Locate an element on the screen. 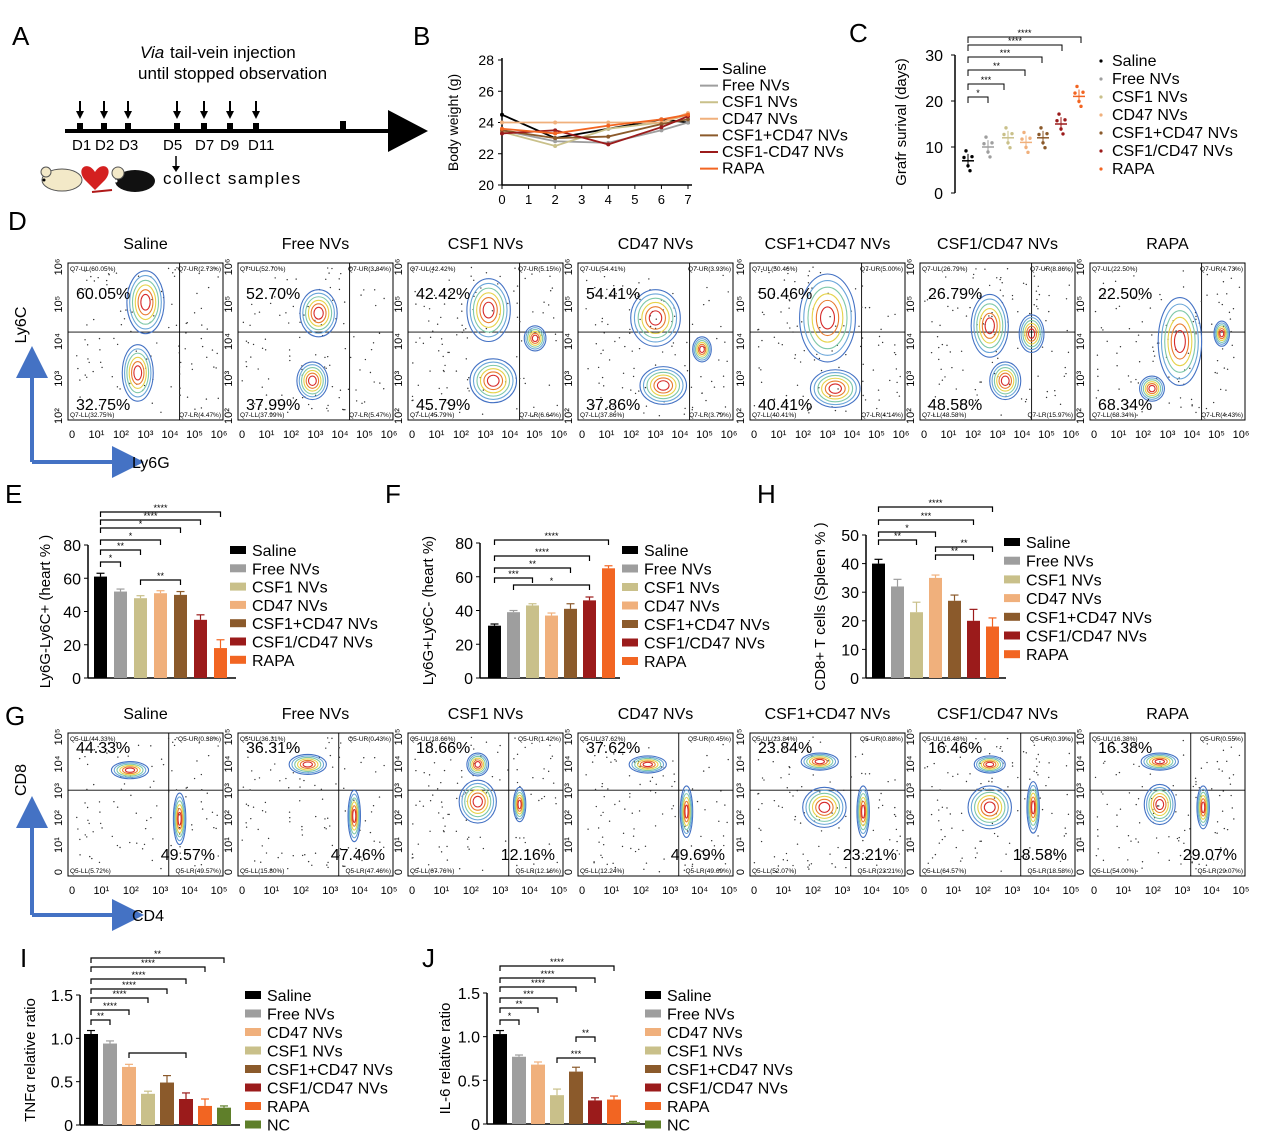 This screenshot has height=1146, width=1270. y-tick-label: 10⁶ is located at coordinates (59, 267).